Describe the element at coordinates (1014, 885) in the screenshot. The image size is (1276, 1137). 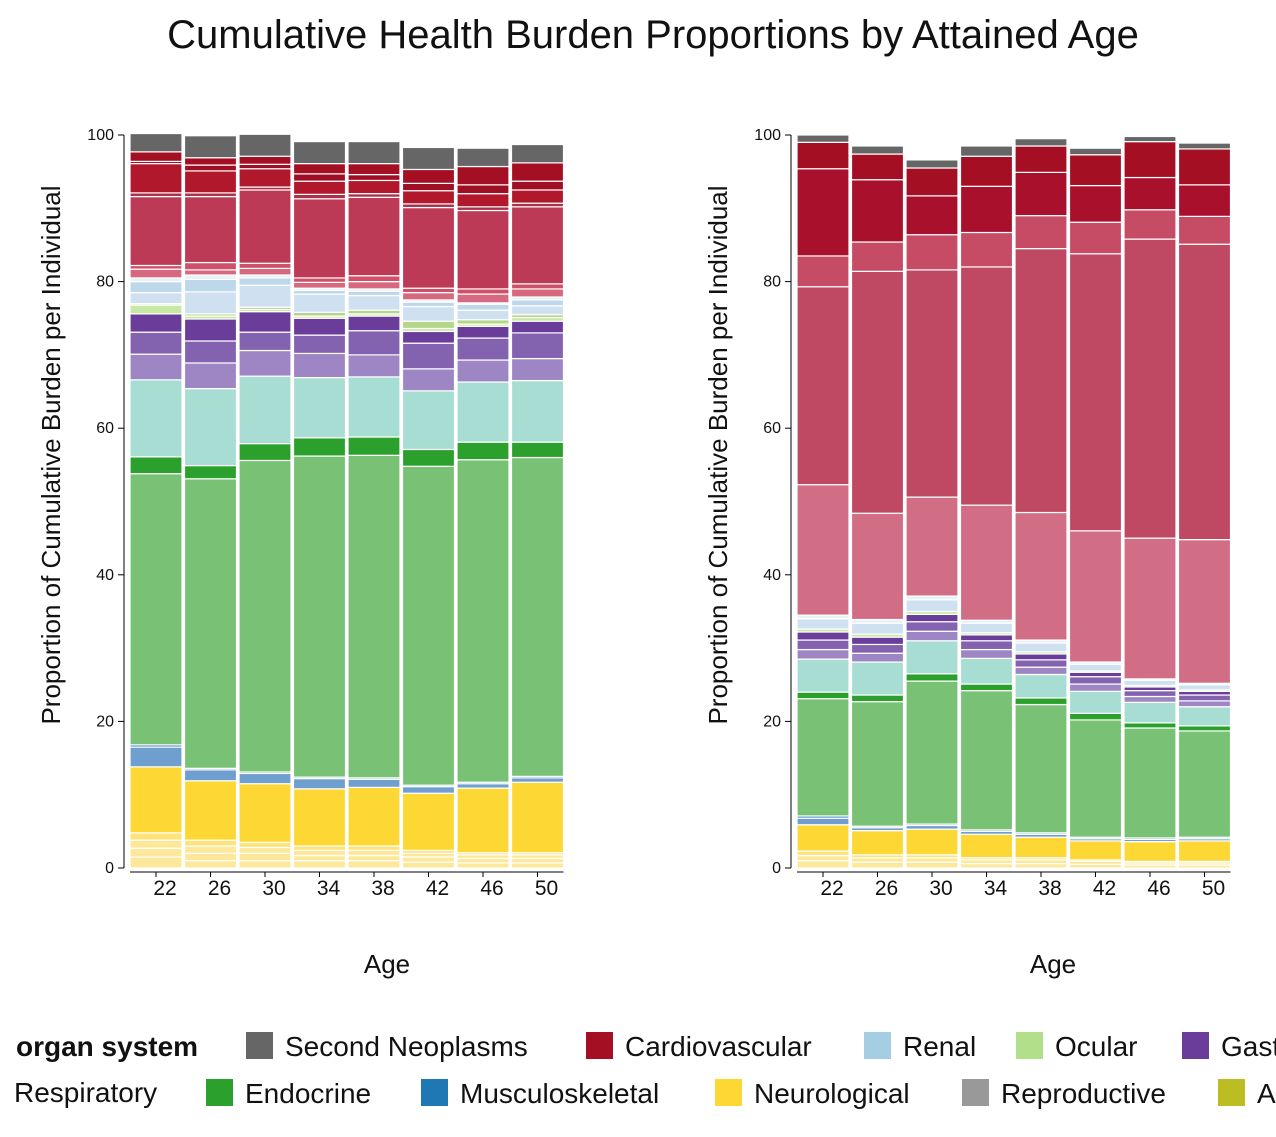
I see `right-x-axis: 22 26 30 34 38 42 46 50` at that location.